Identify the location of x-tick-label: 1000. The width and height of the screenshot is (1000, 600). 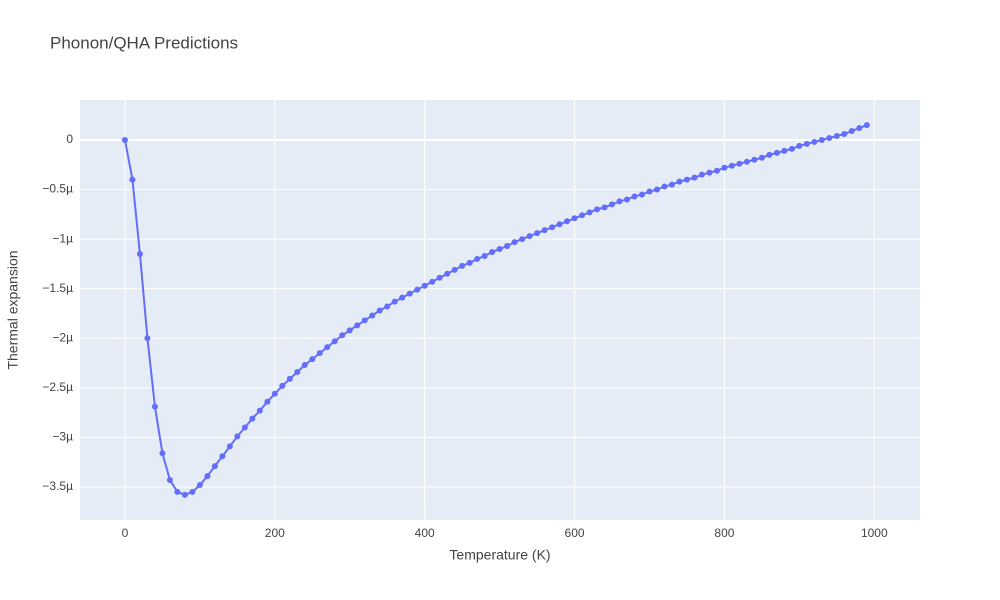
(874, 533).